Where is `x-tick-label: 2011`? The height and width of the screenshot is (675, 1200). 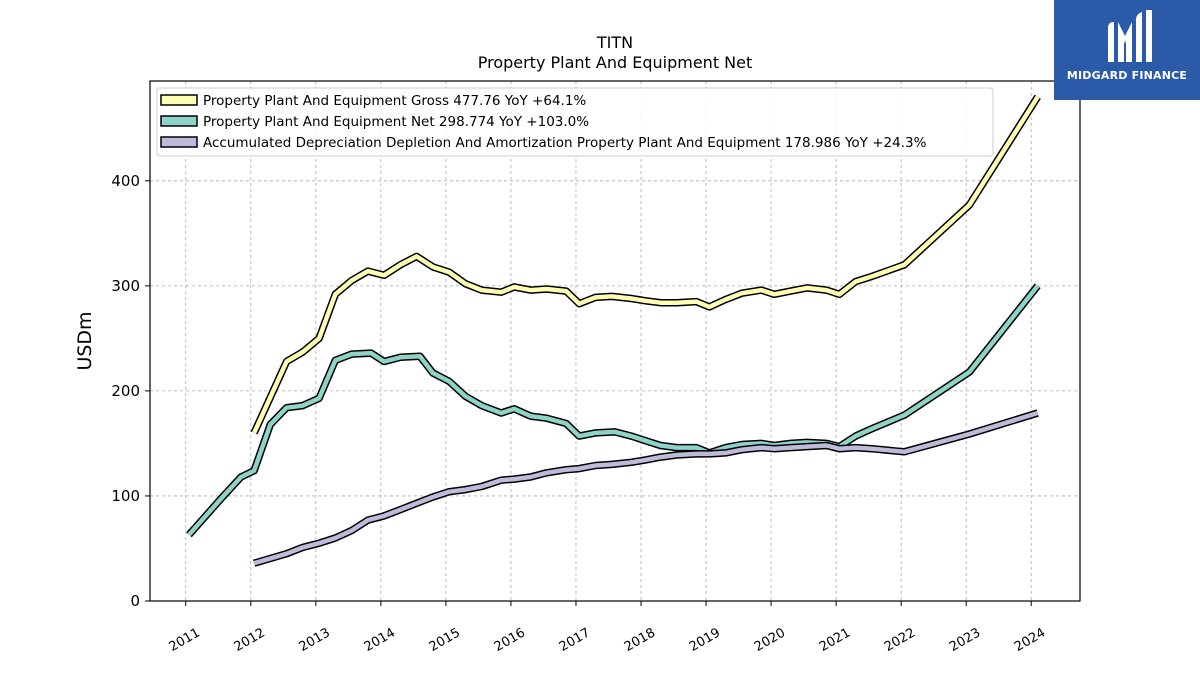
x-tick-label: 2011 is located at coordinates (185, 640).